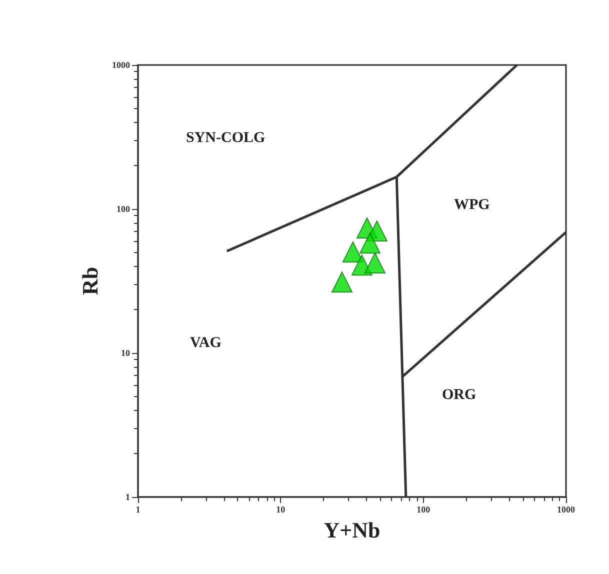  Describe the element at coordinates (123, 209) in the screenshot. I see `y-tick-label: 100` at that location.